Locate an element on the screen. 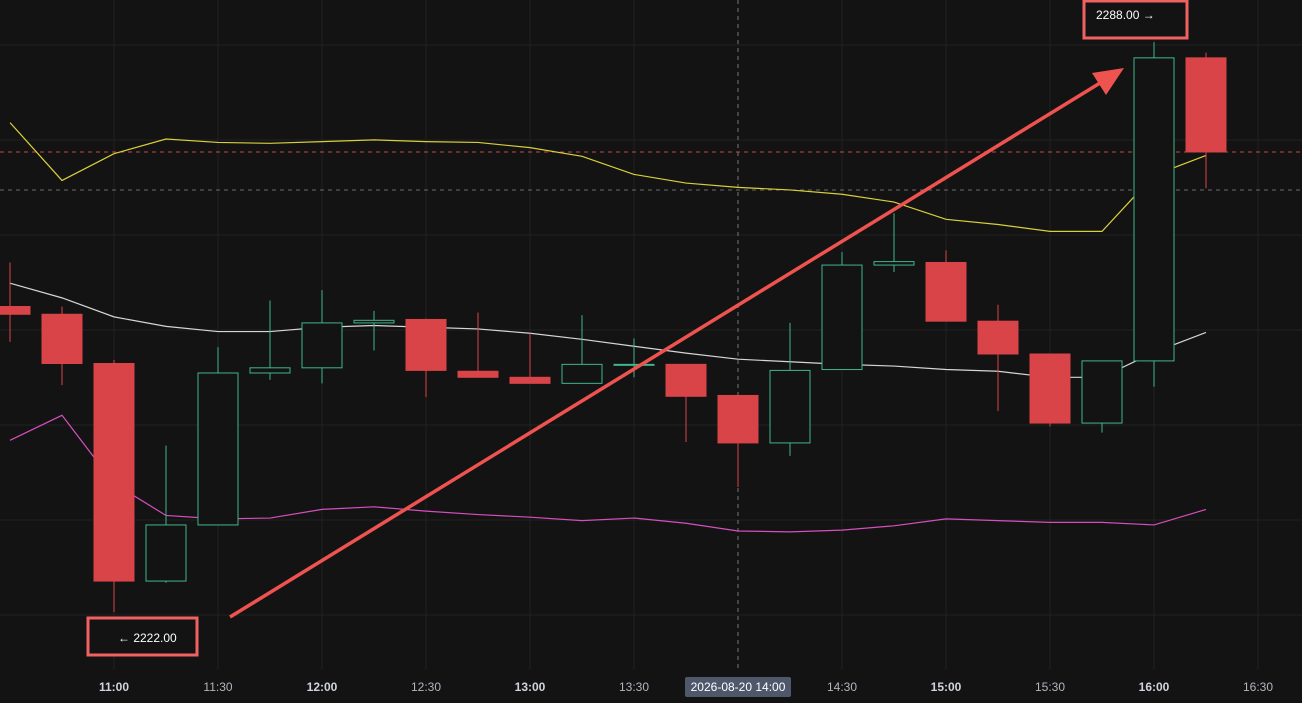 The height and width of the screenshot is (703, 1302). x-tick-label: 13:00 is located at coordinates (530, 687).